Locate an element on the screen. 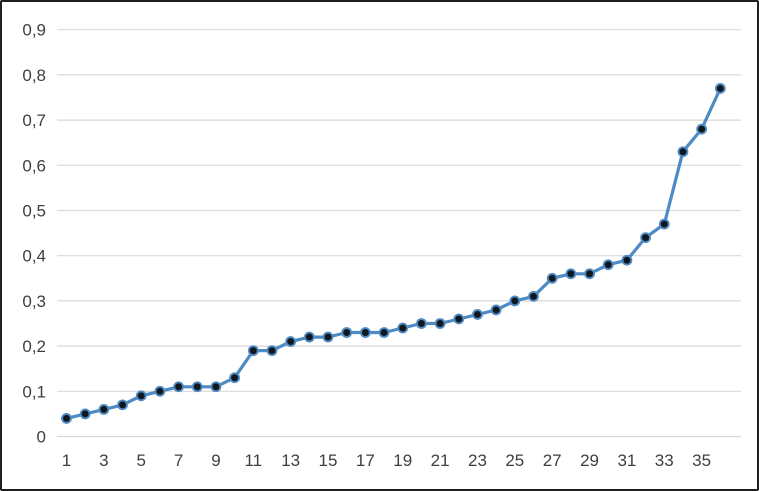  y-axis-tick-label: 0,3 is located at coordinates (34, 301).